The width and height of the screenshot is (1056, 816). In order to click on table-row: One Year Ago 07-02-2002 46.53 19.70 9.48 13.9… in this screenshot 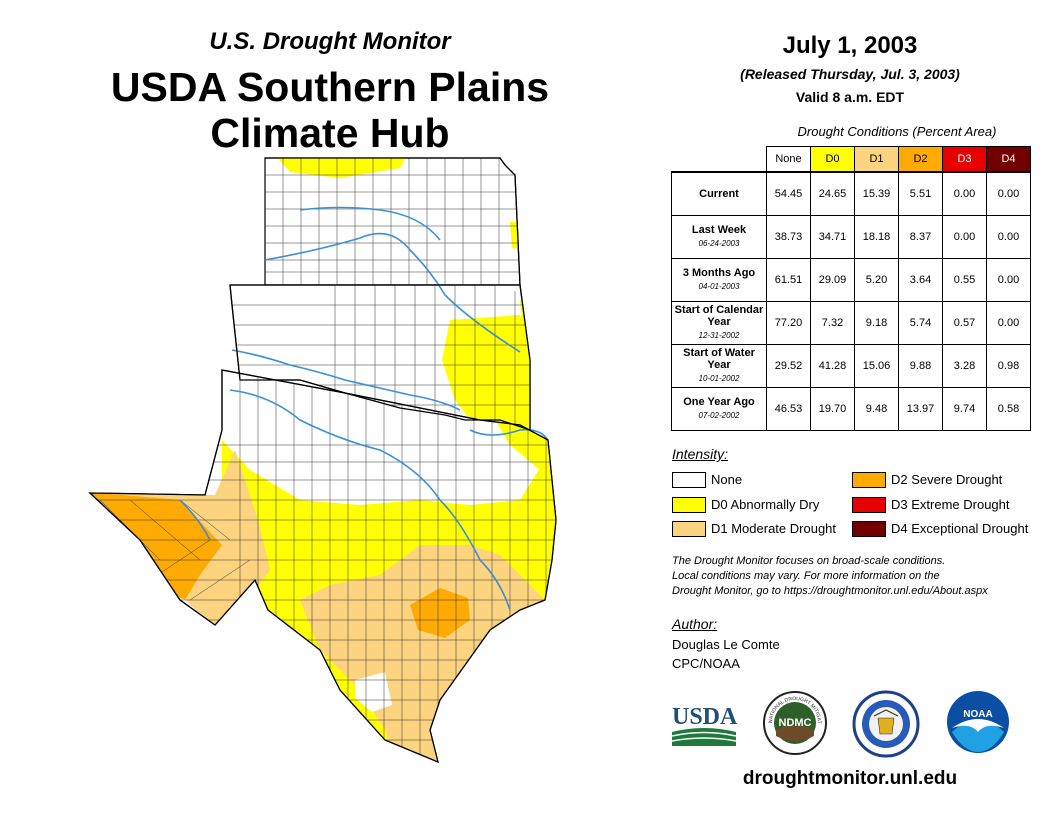, I will do `click(851, 409)`.